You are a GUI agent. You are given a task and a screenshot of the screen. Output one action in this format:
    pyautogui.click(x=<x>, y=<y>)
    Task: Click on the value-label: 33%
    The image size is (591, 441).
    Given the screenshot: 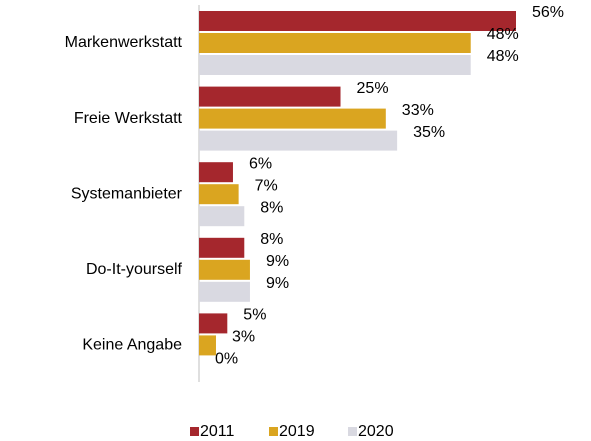 What is the action you would take?
    pyautogui.click(x=418, y=110)
    